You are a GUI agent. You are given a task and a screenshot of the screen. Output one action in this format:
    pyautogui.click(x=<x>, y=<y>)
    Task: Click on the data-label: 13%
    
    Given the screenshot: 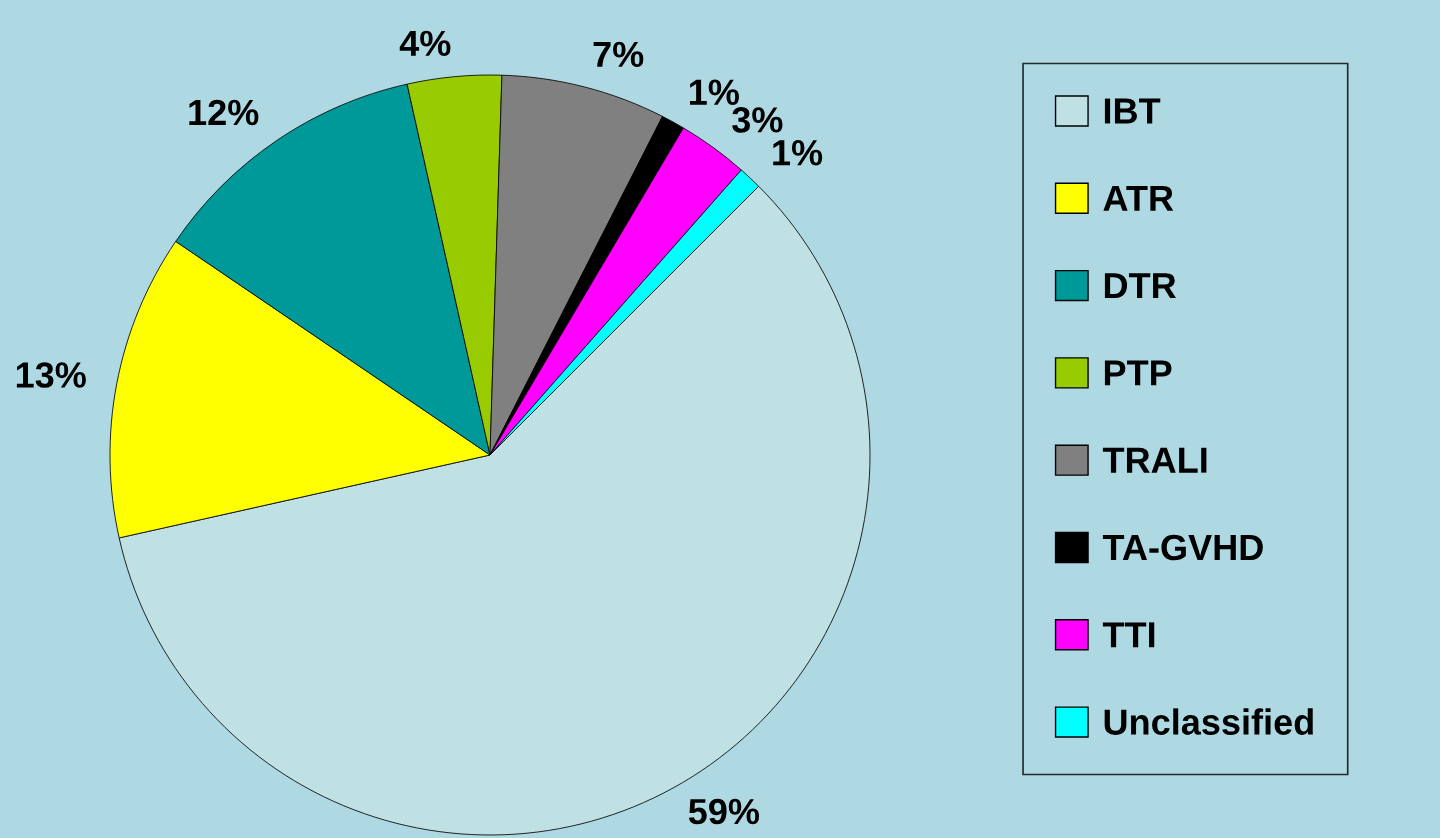 What is the action you would take?
    pyautogui.click(x=51, y=375)
    